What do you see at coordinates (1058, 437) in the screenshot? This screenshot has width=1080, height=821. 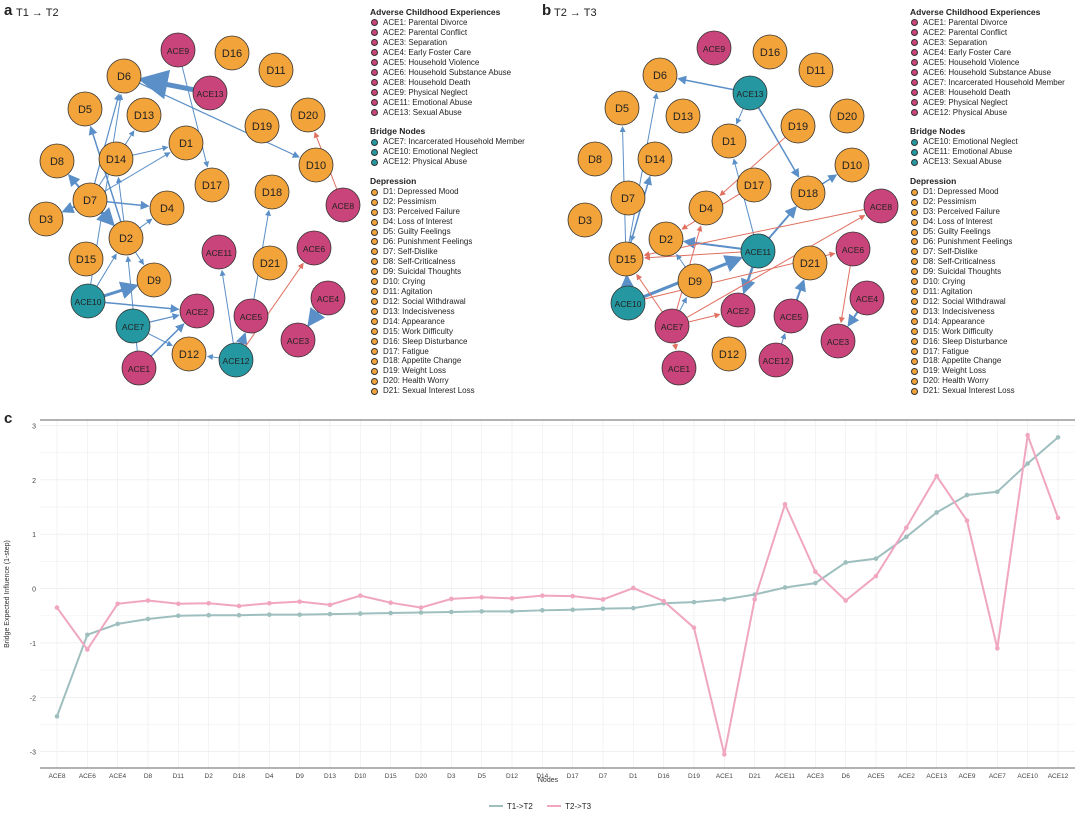 I see `point-0-ACE12` at bounding box center [1058, 437].